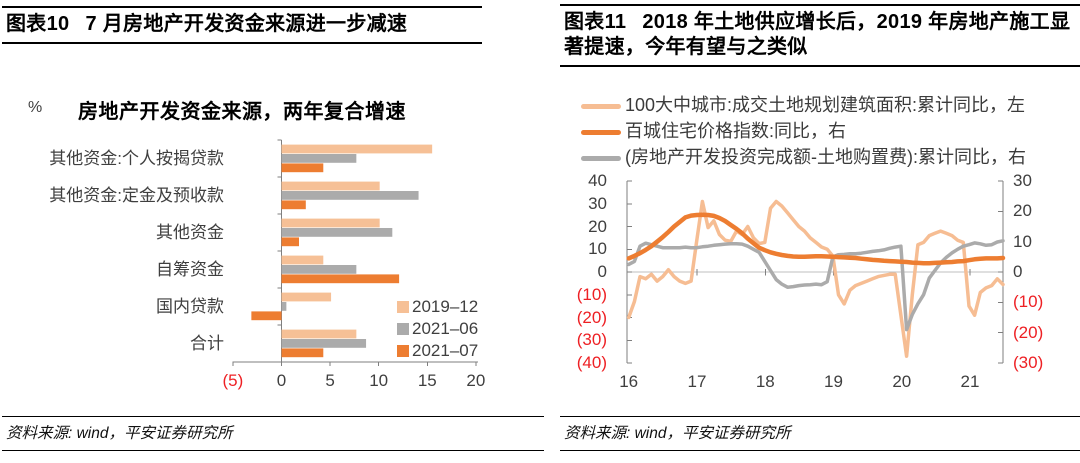 This screenshot has width=1080, height=463. What do you see at coordinates (340, 279) in the screenshot?
I see `bar-2021–07-3` at bounding box center [340, 279].